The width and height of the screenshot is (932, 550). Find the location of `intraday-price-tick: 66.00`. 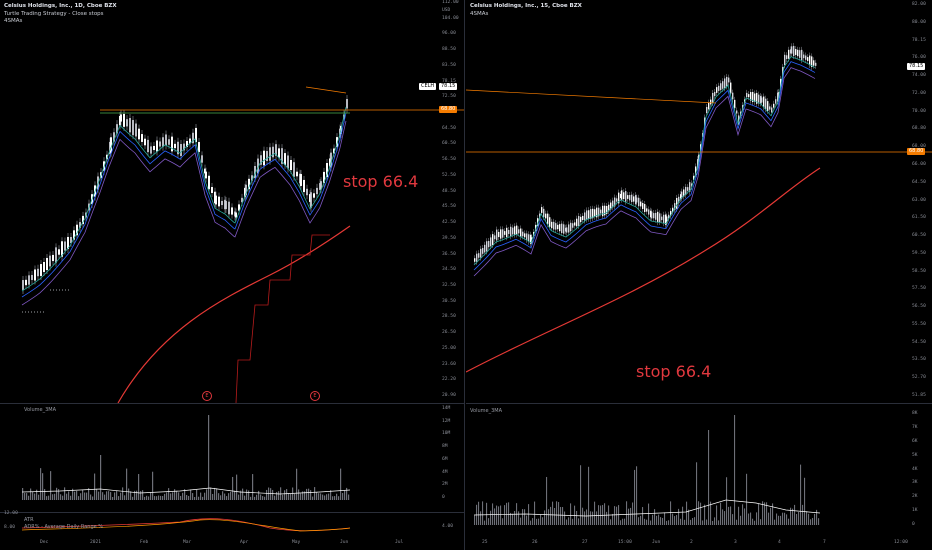

intraday-price-tick: 66.00 is located at coordinates (919, 164).